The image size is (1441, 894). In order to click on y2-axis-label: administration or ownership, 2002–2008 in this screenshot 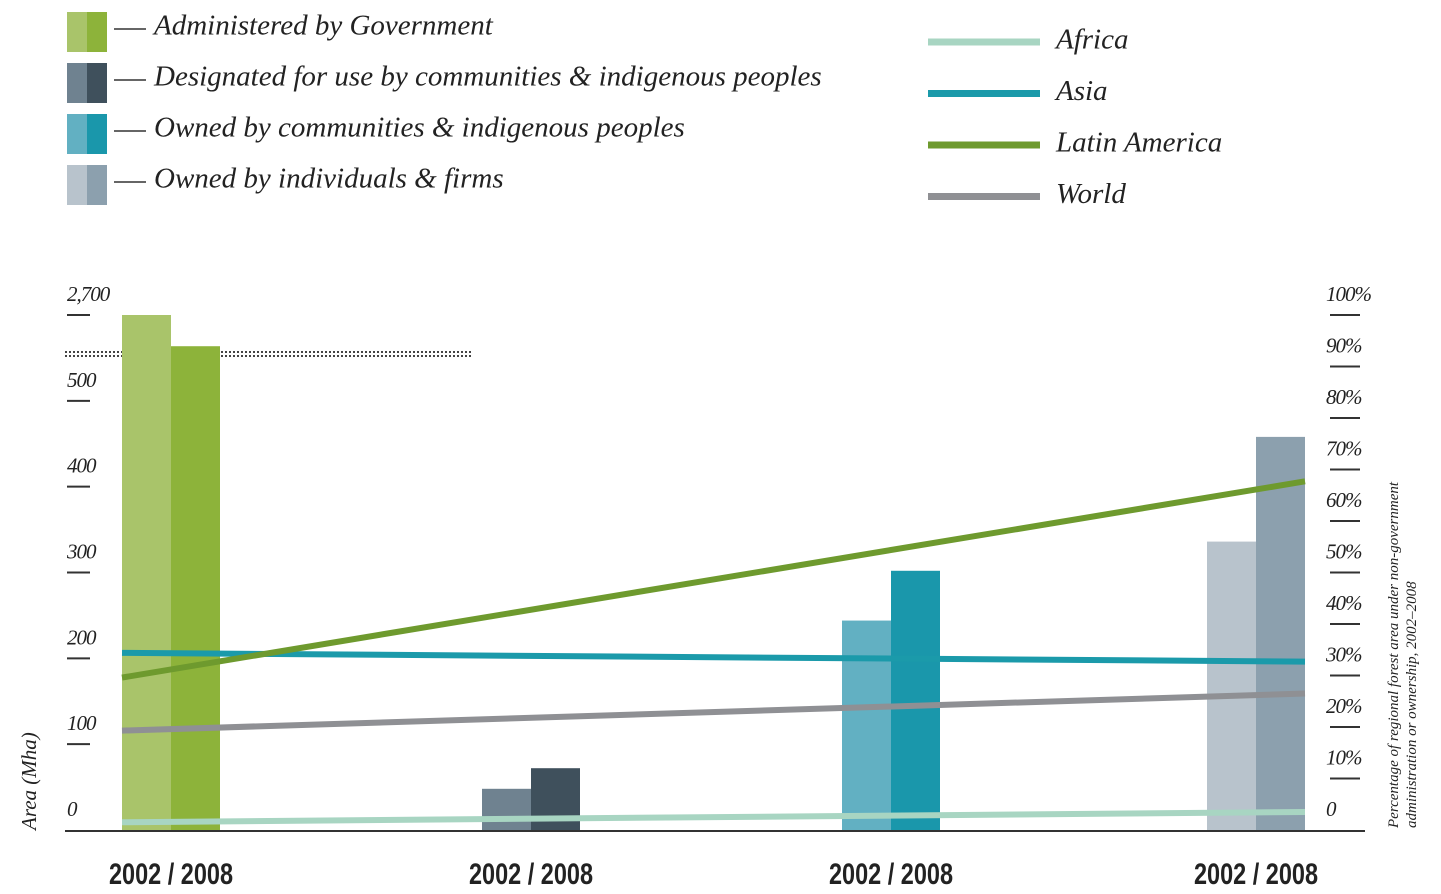, I will do `click(1412, 704)`.